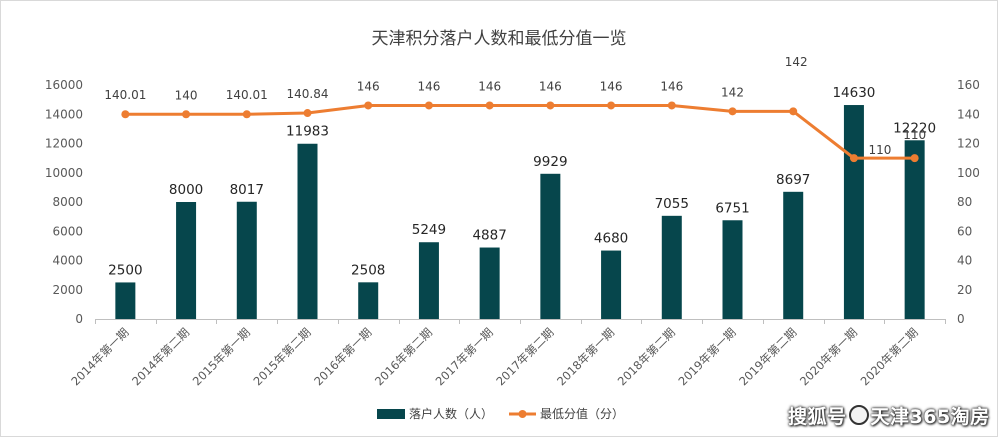  I want to click on line-value-label: 140, so click(186, 95).